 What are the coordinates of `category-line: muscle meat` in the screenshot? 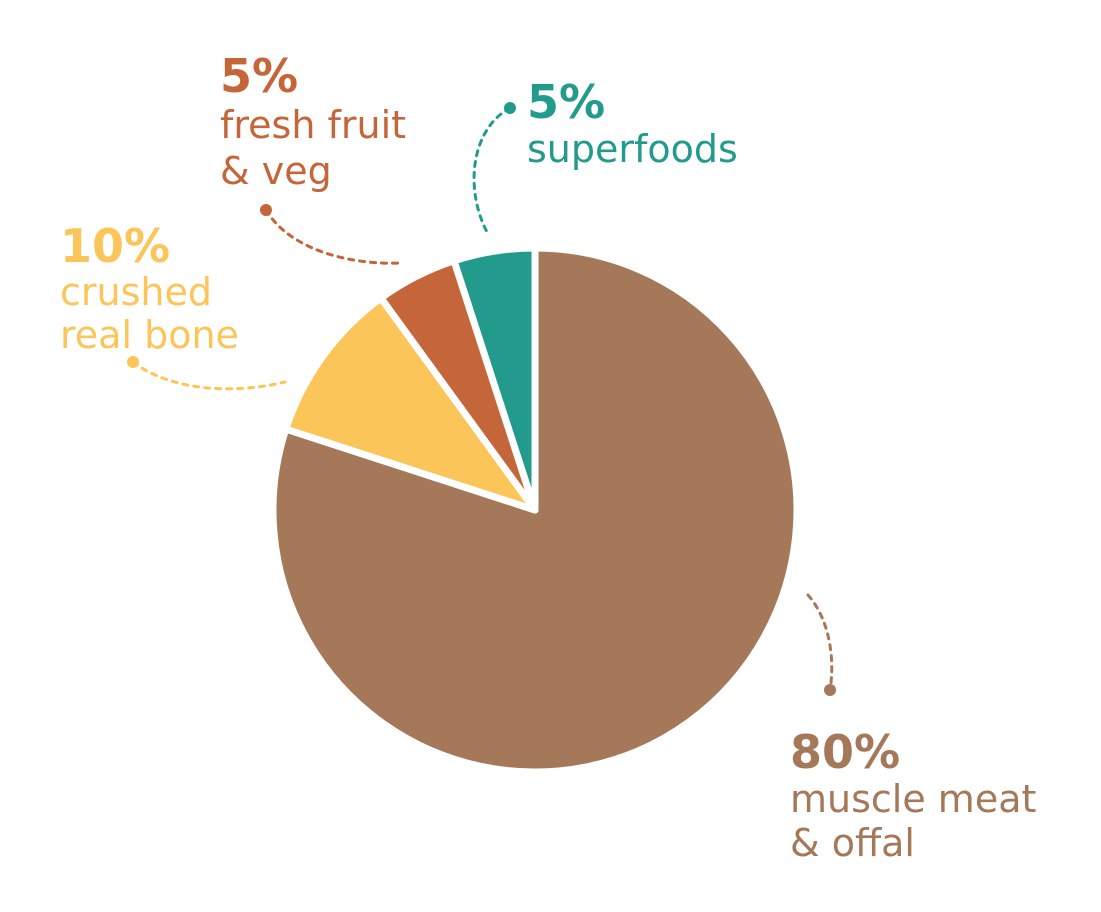 It's located at (913, 799).